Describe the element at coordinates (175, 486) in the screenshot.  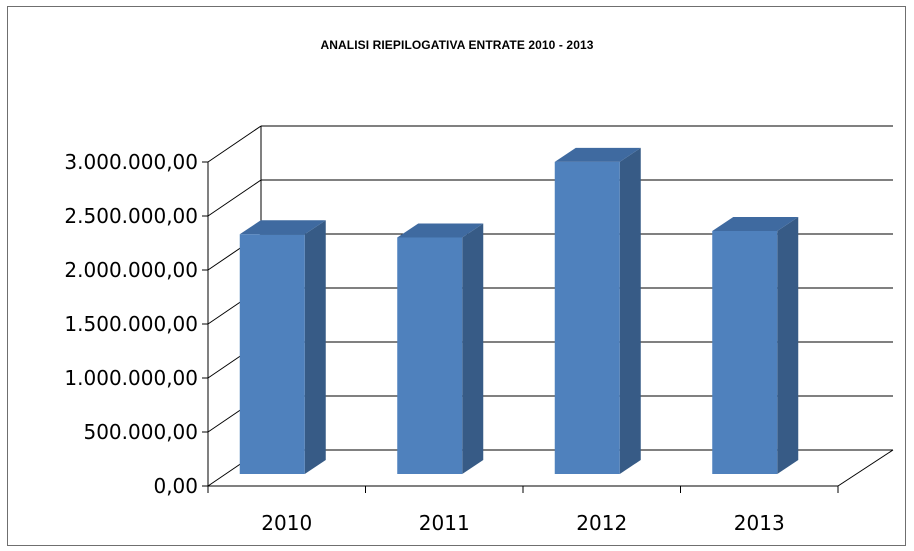
I see `y-tick-label: 0,00` at that location.